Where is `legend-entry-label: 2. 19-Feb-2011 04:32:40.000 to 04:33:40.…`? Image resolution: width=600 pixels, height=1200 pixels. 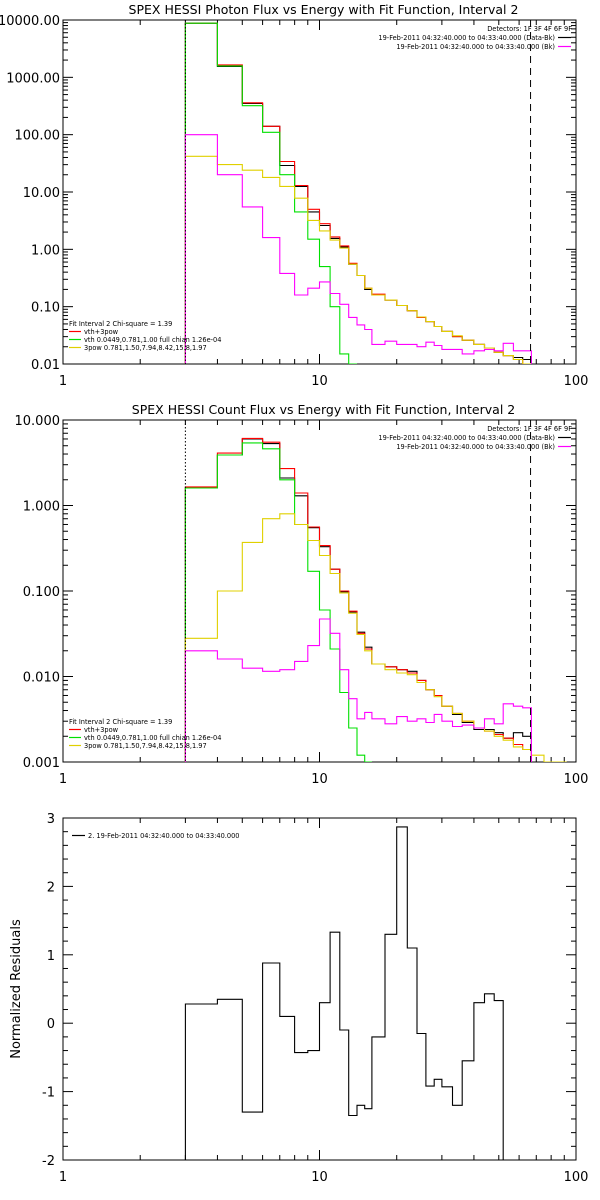
legend-entry-label: 2. 19-Feb-2011 04:32:40.000 to 04:33:40.… is located at coordinates (164, 836).